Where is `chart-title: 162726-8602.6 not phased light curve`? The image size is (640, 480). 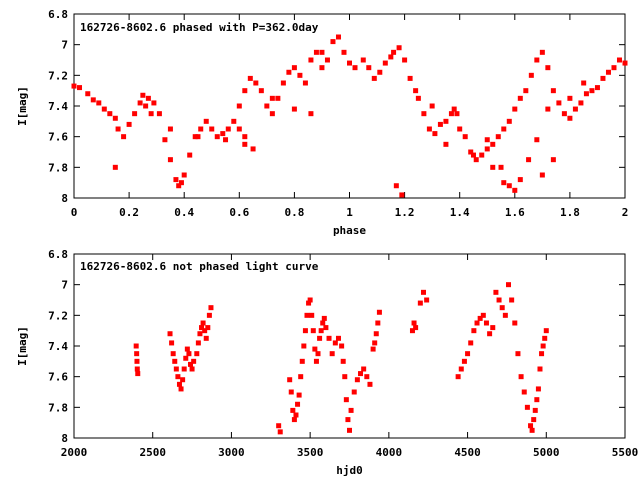
chart-title: 162726-8602.6 not phased light curve is located at coordinates (199, 266).